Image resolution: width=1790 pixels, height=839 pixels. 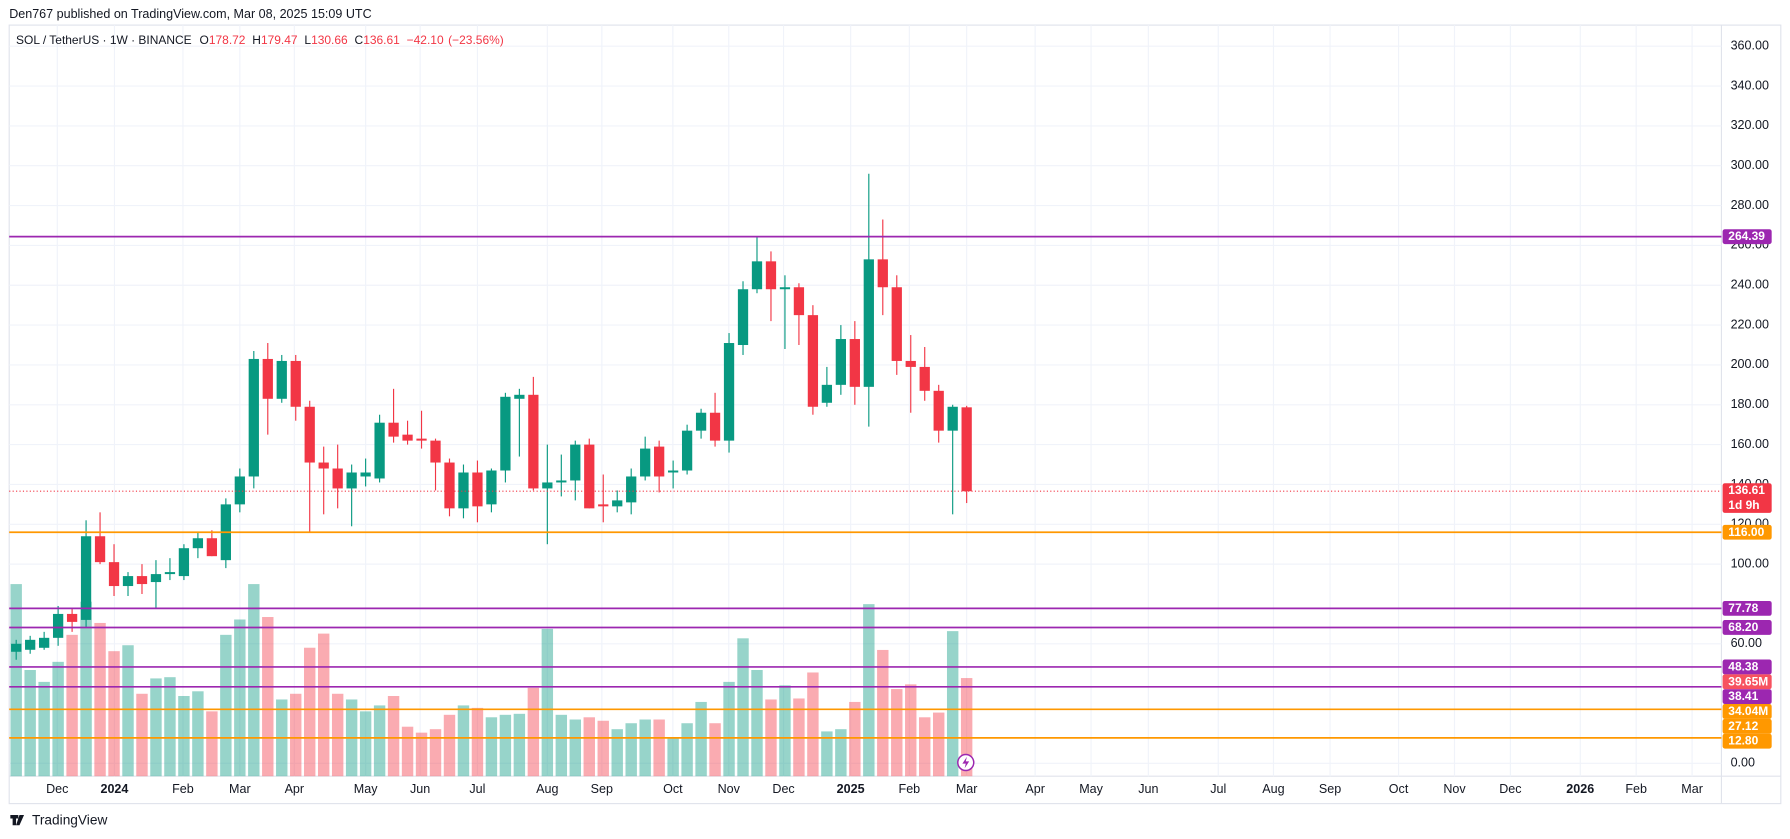 I want to click on level-label: 48.38, so click(x=1747, y=667).